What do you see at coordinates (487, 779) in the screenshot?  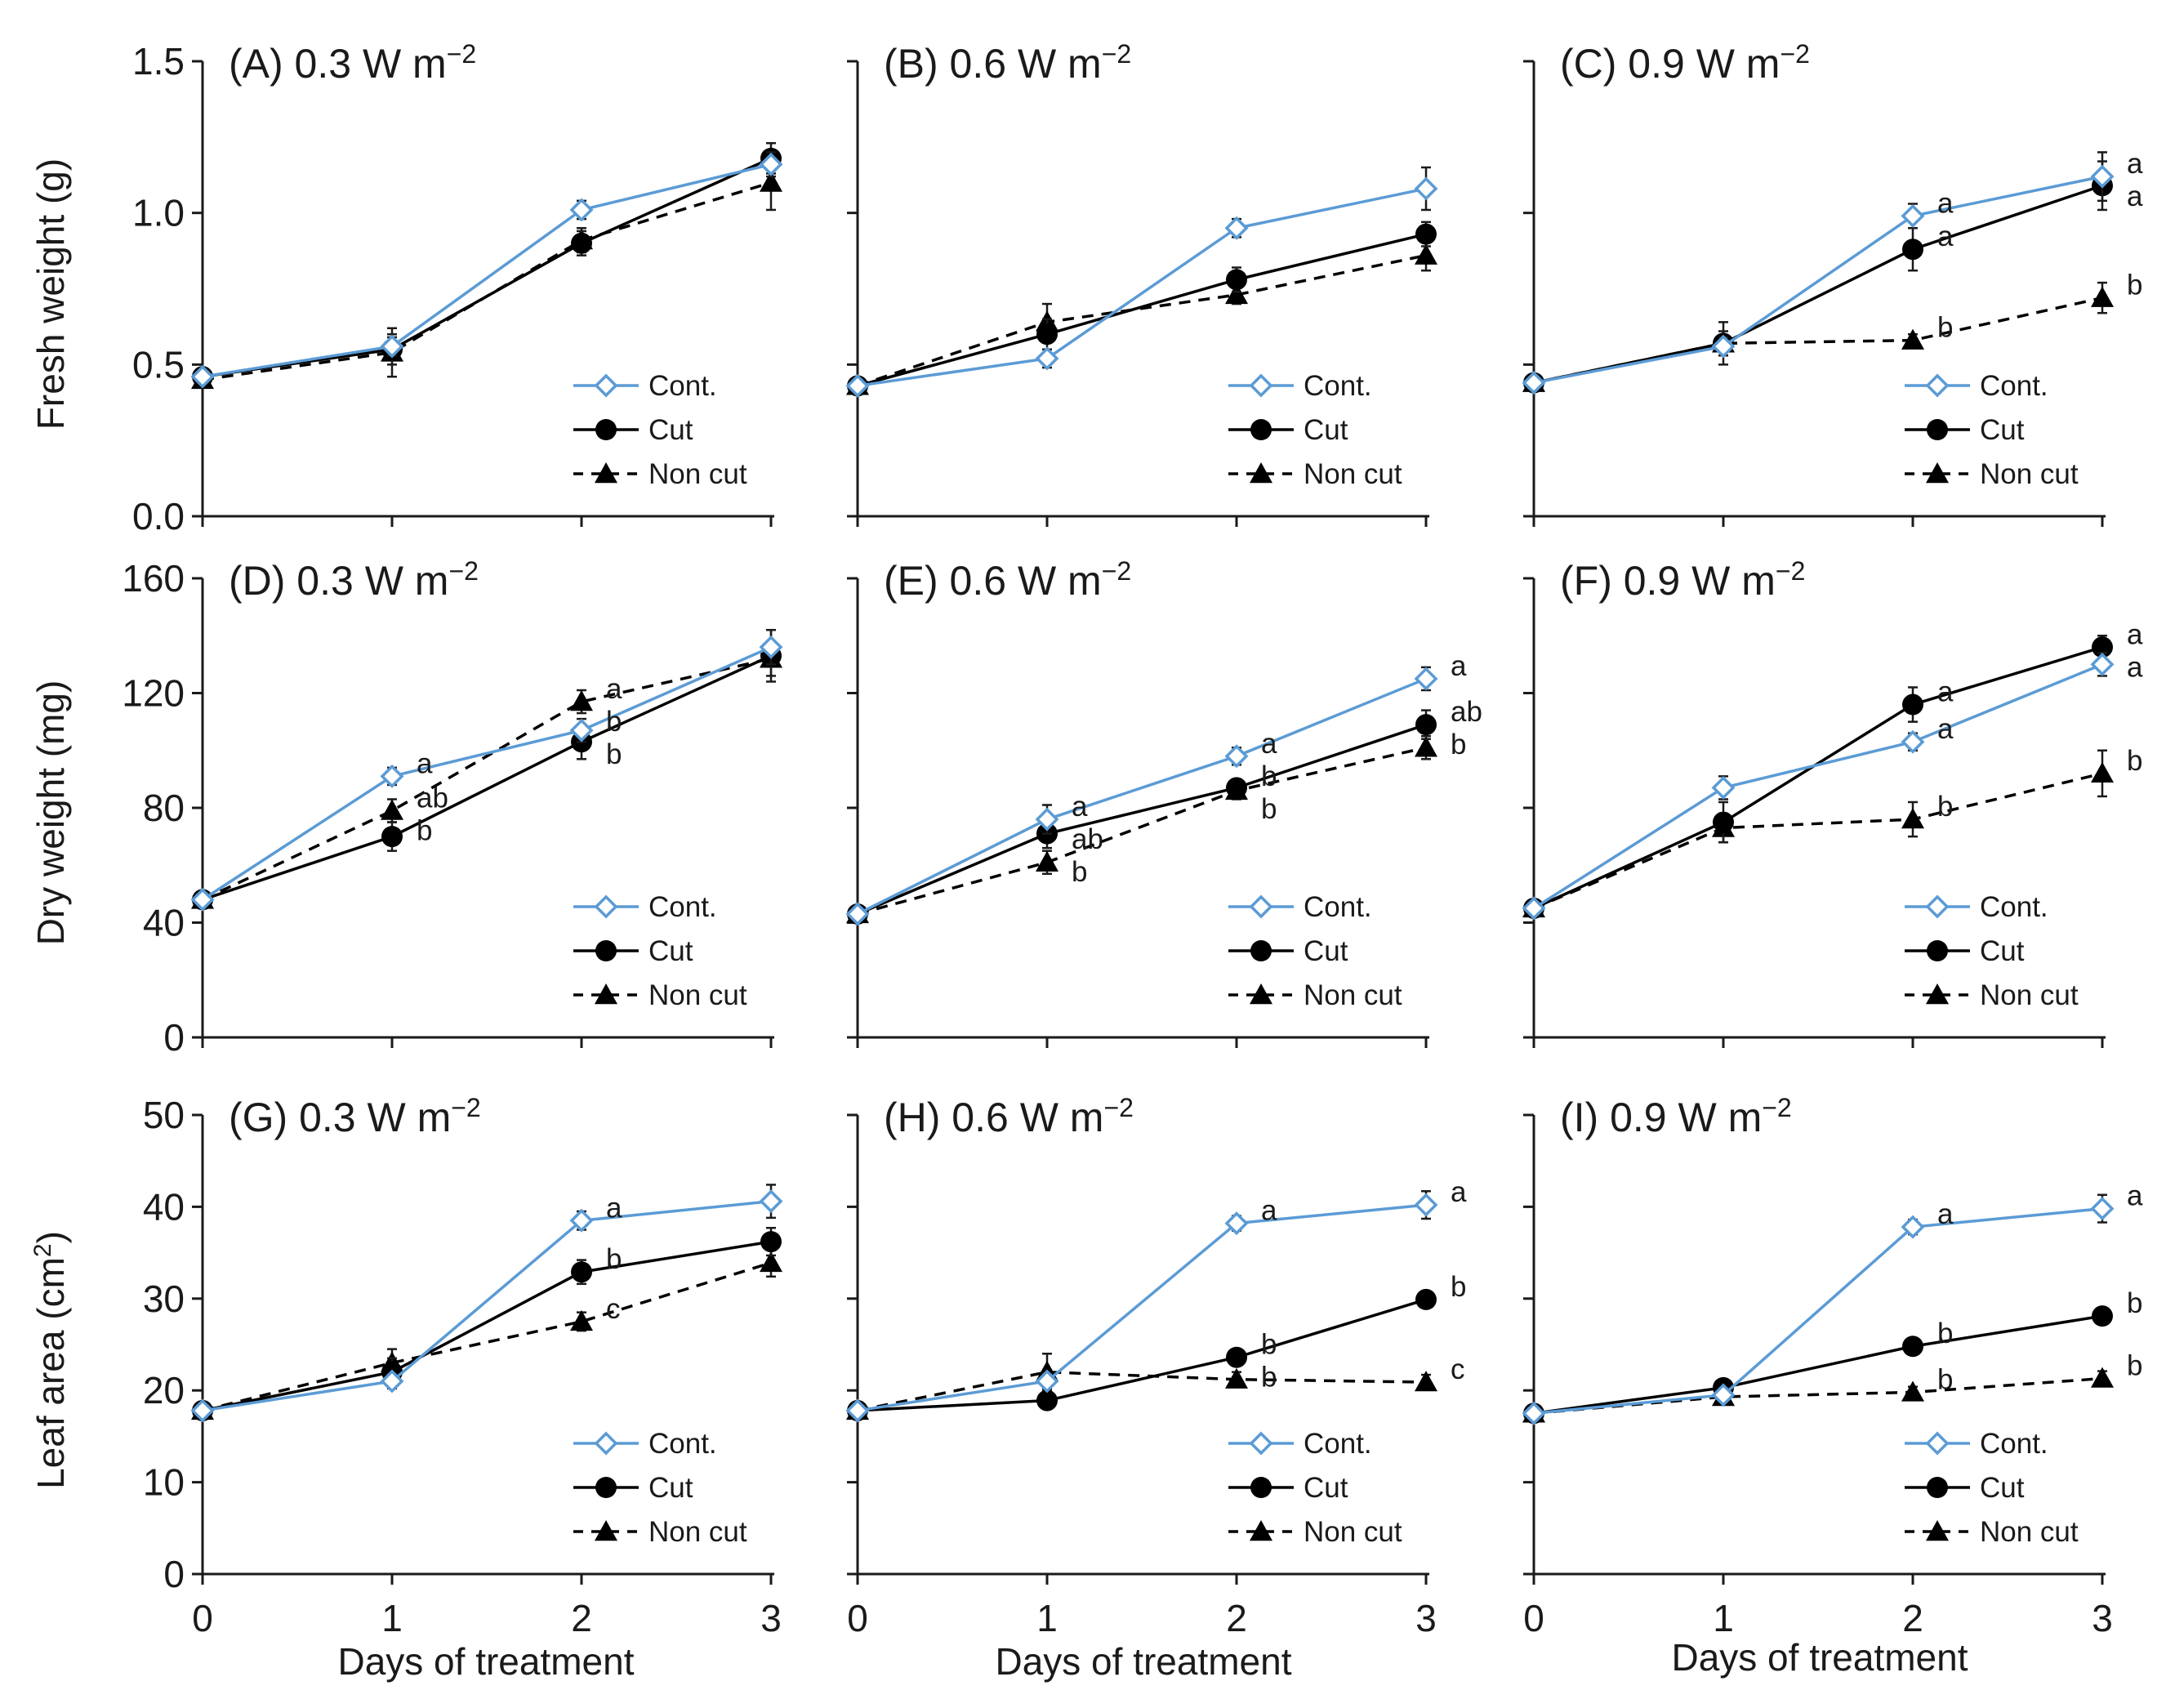 I see `panel-d-line-noncut` at bounding box center [487, 779].